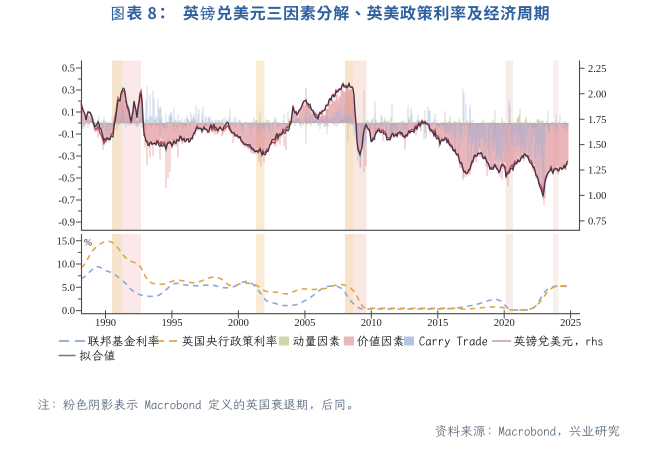 This screenshot has height=452, width=663. I want to click on svg-text: 15.0, so click(66, 241).